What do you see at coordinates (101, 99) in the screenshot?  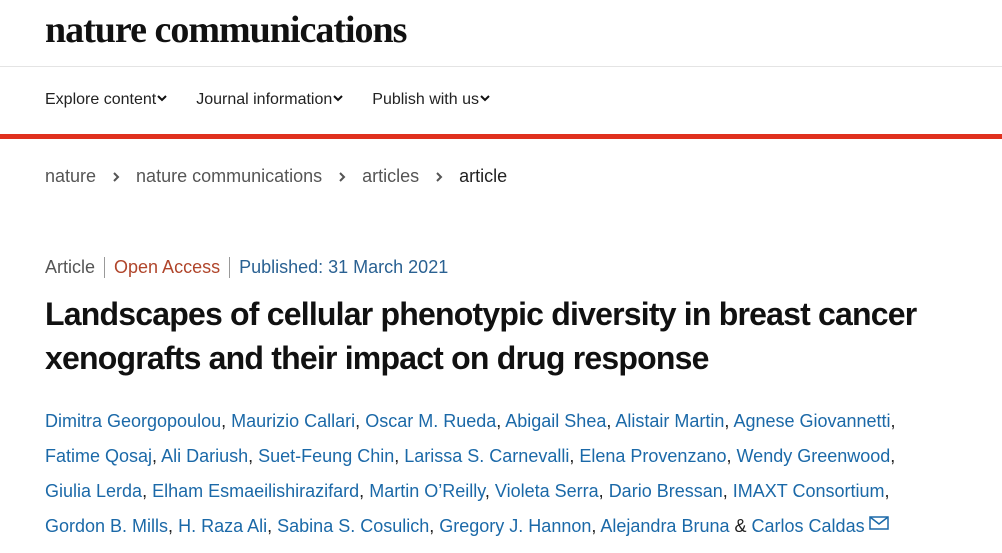 I see `nav-label: Explore content` at bounding box center [101, 99].